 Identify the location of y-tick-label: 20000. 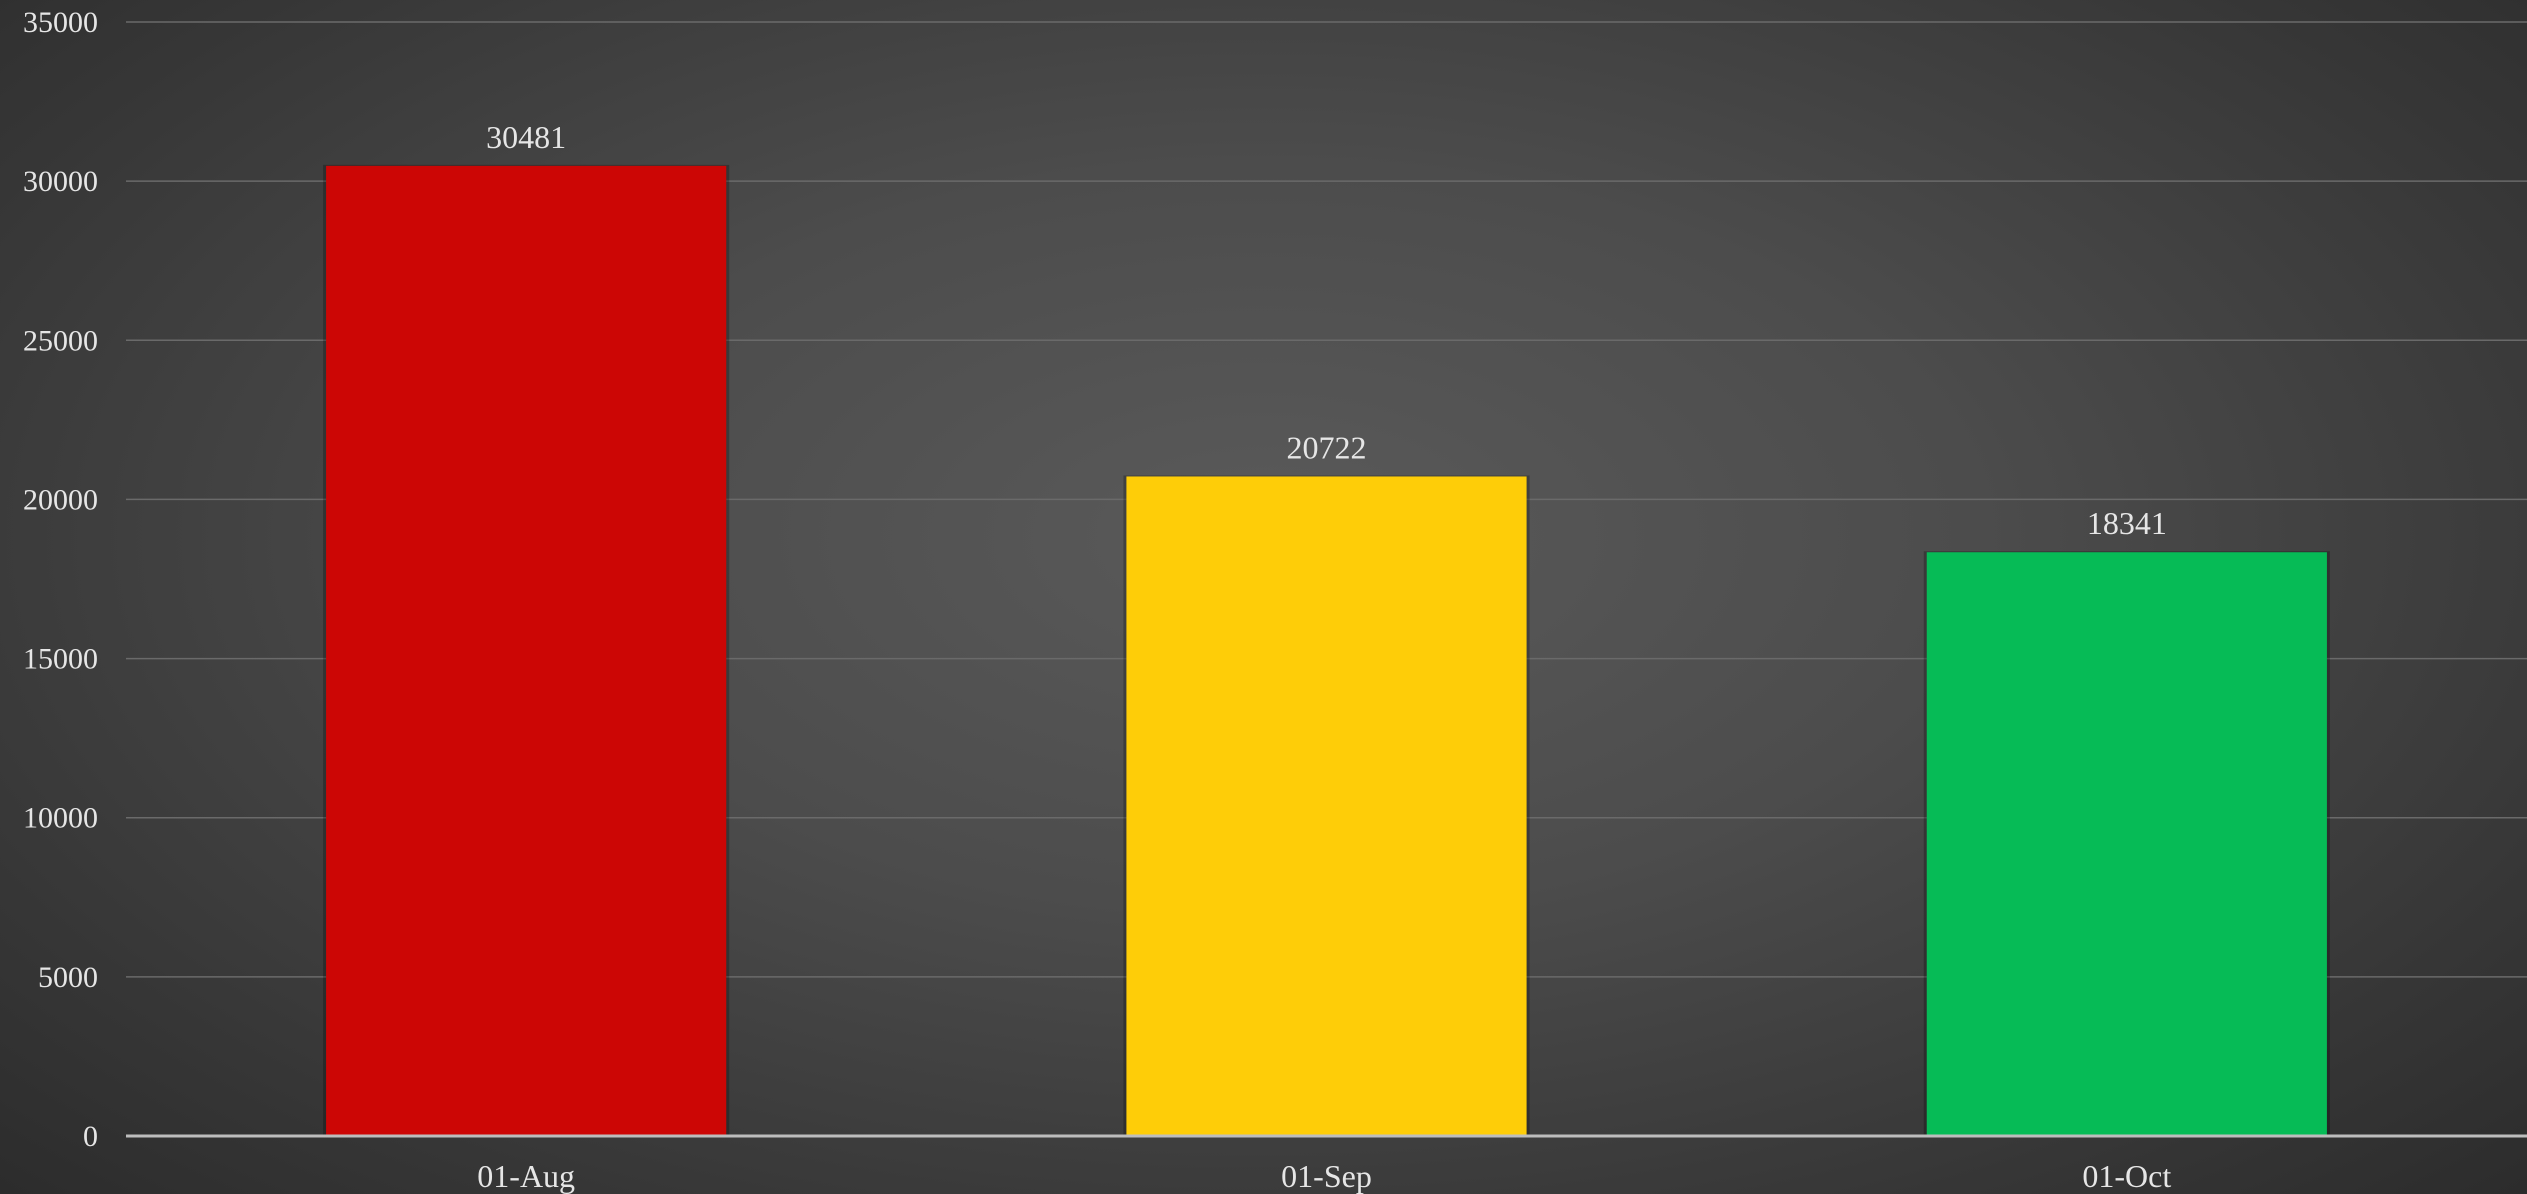
(60, 499).